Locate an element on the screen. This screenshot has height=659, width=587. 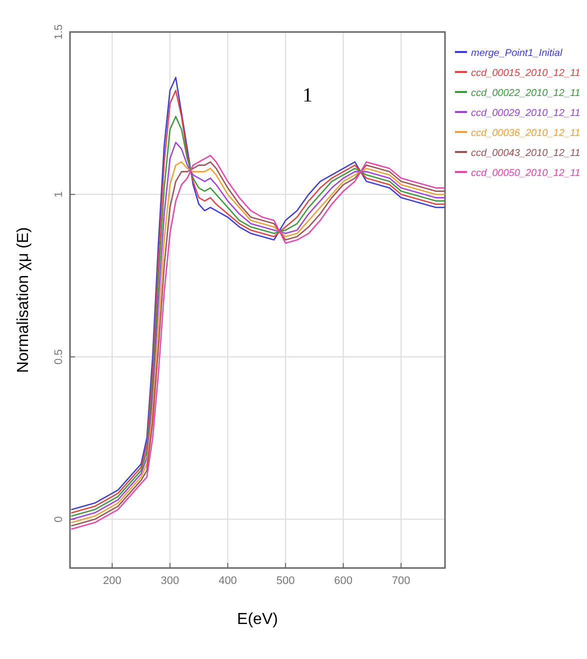
y-tick-label: 0 is located at coordinates (59, 519).